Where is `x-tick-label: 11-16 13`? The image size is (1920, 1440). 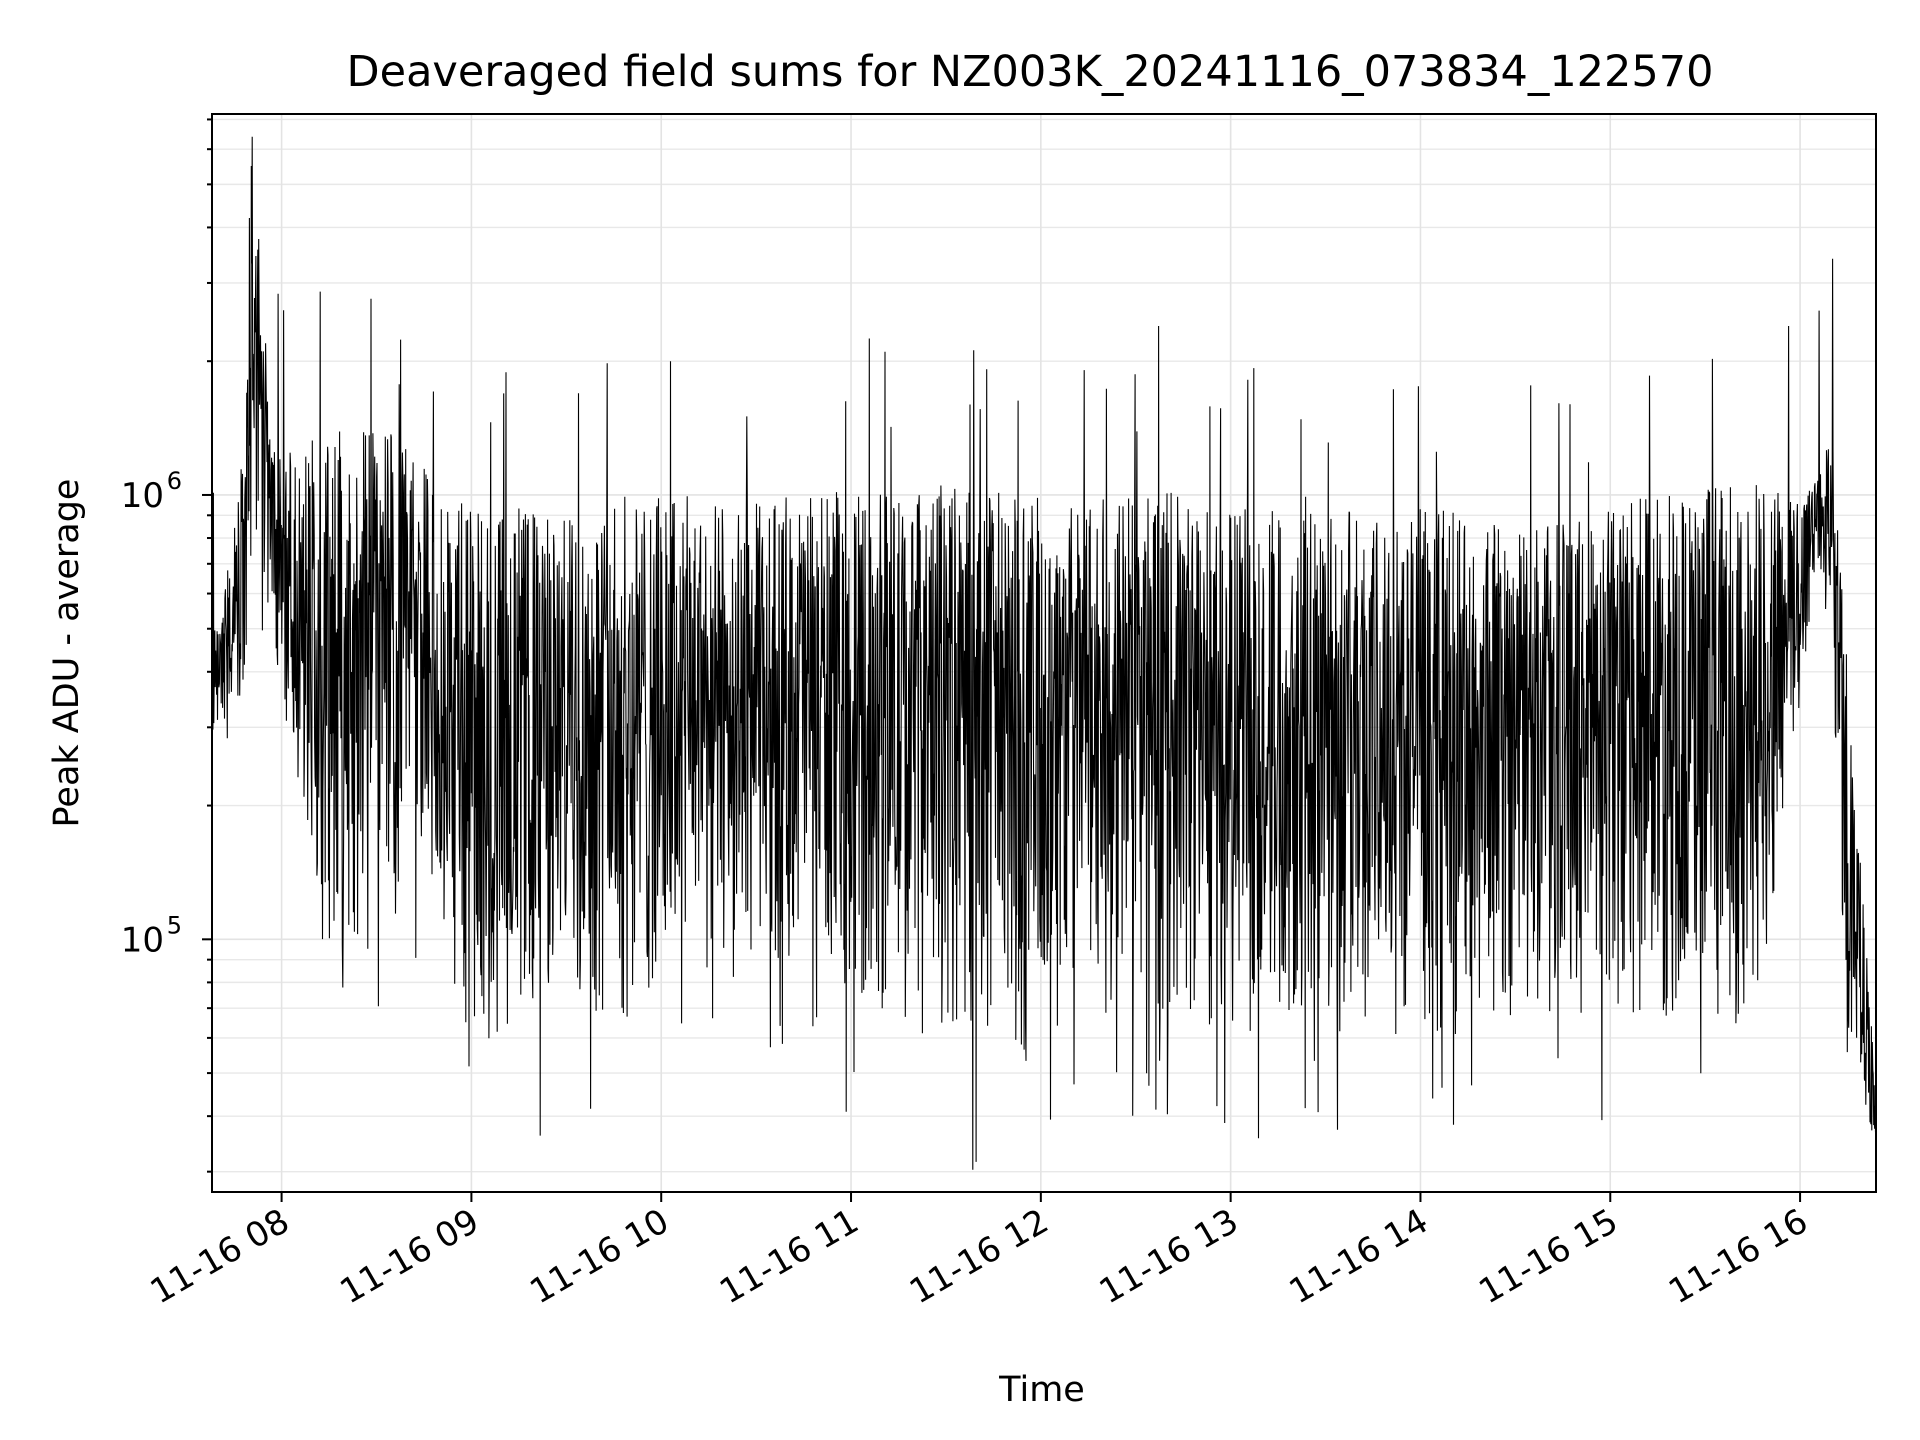
x-tick-label: 11-16 13 is located at coordinates (1169, 1256).